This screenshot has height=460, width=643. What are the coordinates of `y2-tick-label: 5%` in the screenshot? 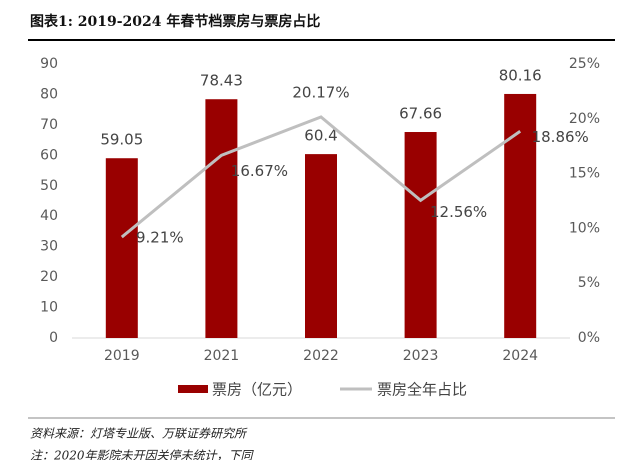 It's located at (589, 283).